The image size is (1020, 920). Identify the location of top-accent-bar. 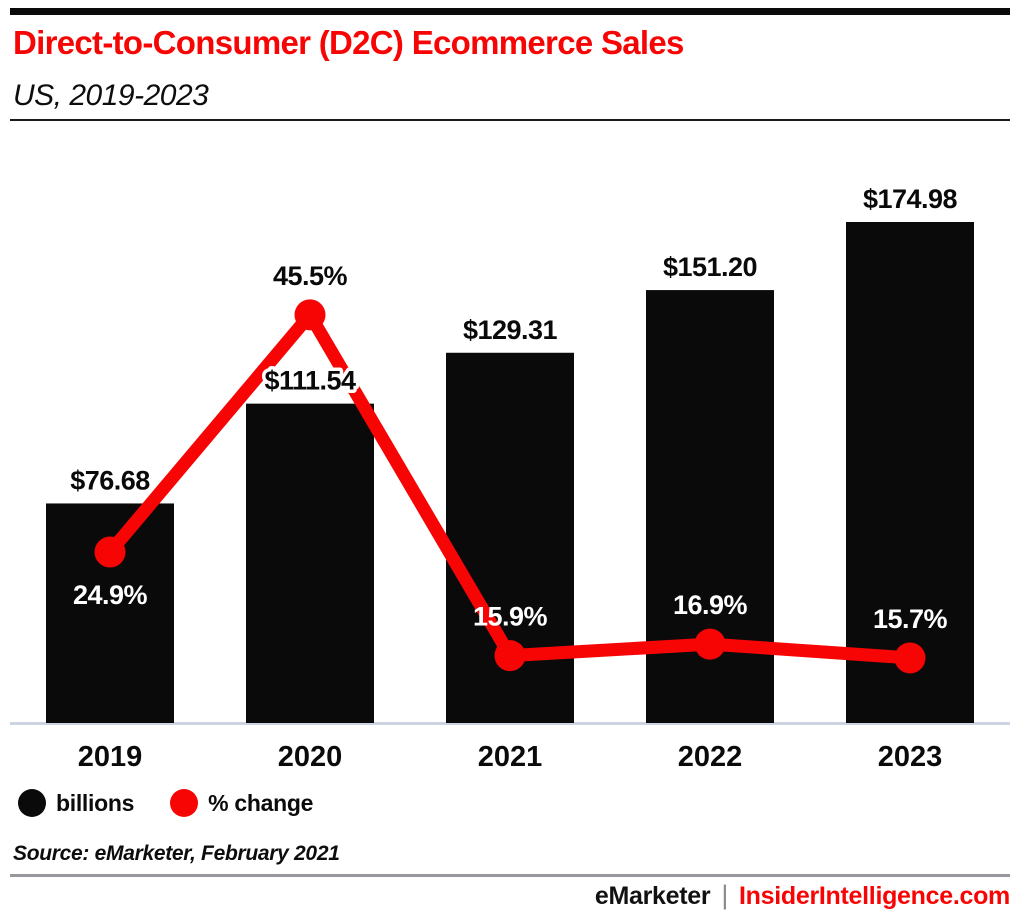
(510, 11).